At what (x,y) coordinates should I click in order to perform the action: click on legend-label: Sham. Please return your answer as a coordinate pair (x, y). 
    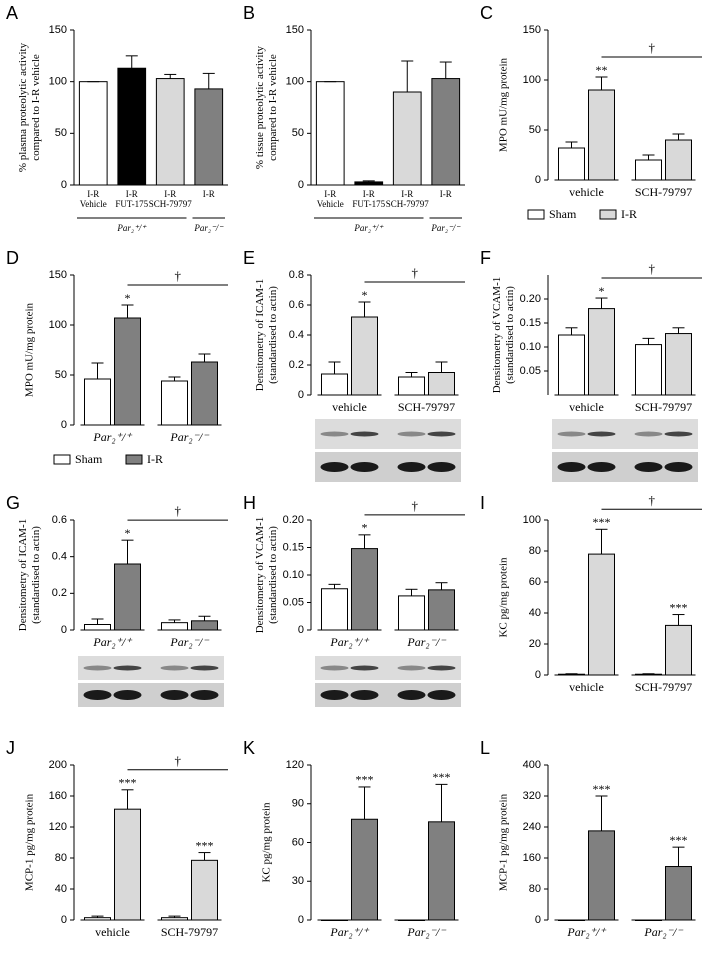
    Looking at the image, I should click on (563, 214).